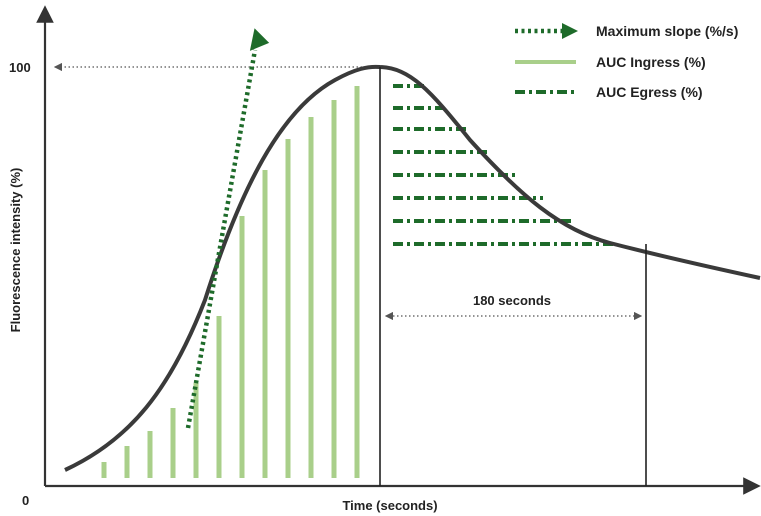  Describe the element at coordinates (570, 31) in the screenshot. I see `legend-max-slope-arrowhead` at that location.